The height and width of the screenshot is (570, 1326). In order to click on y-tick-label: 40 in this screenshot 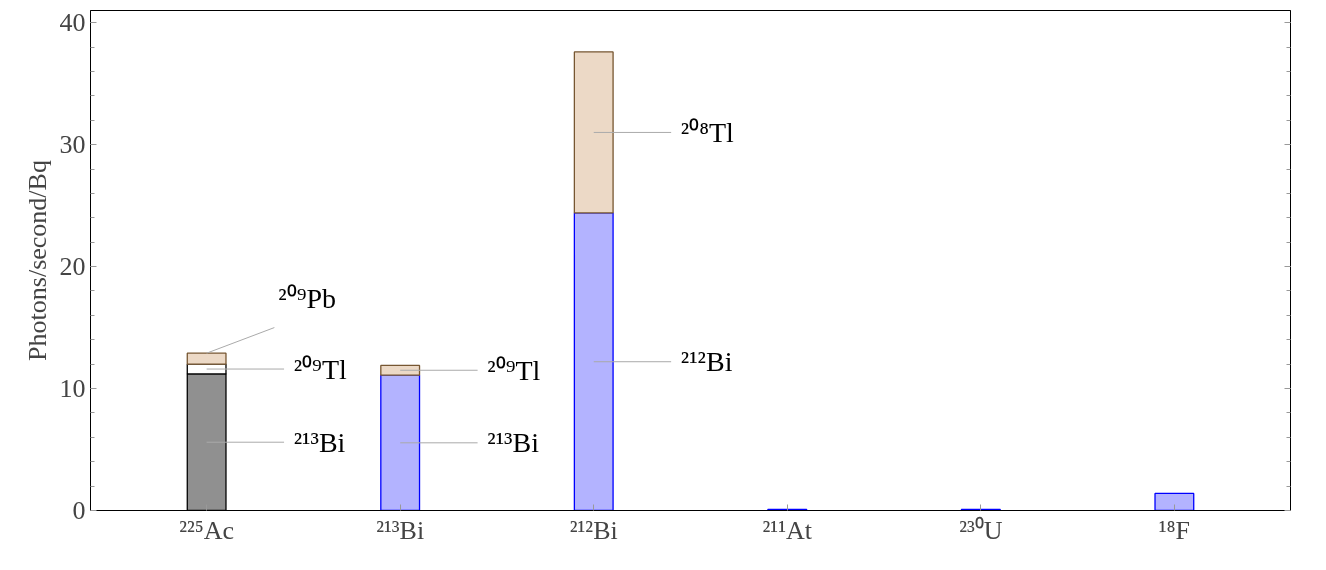, I will do `click(72, 23)`.